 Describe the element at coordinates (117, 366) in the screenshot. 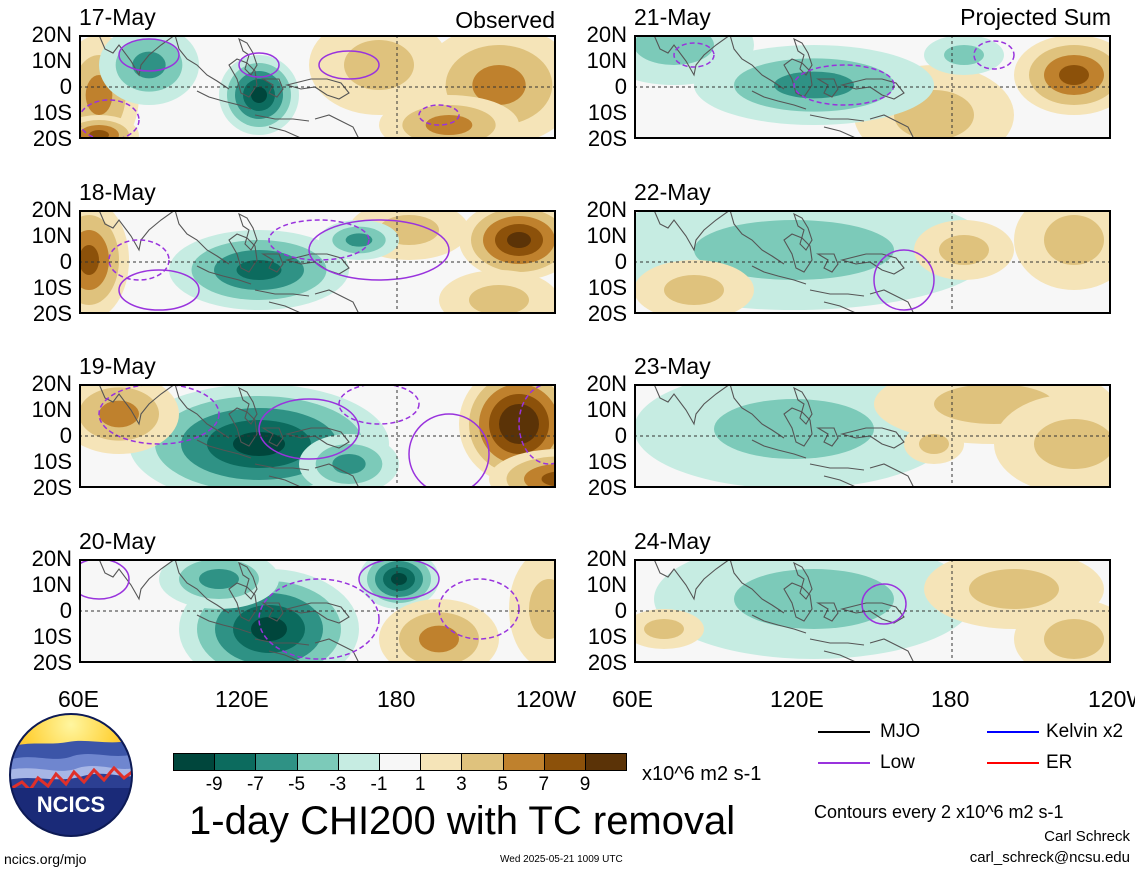

I see `panel-date-observed-3: 19-May` at that location.